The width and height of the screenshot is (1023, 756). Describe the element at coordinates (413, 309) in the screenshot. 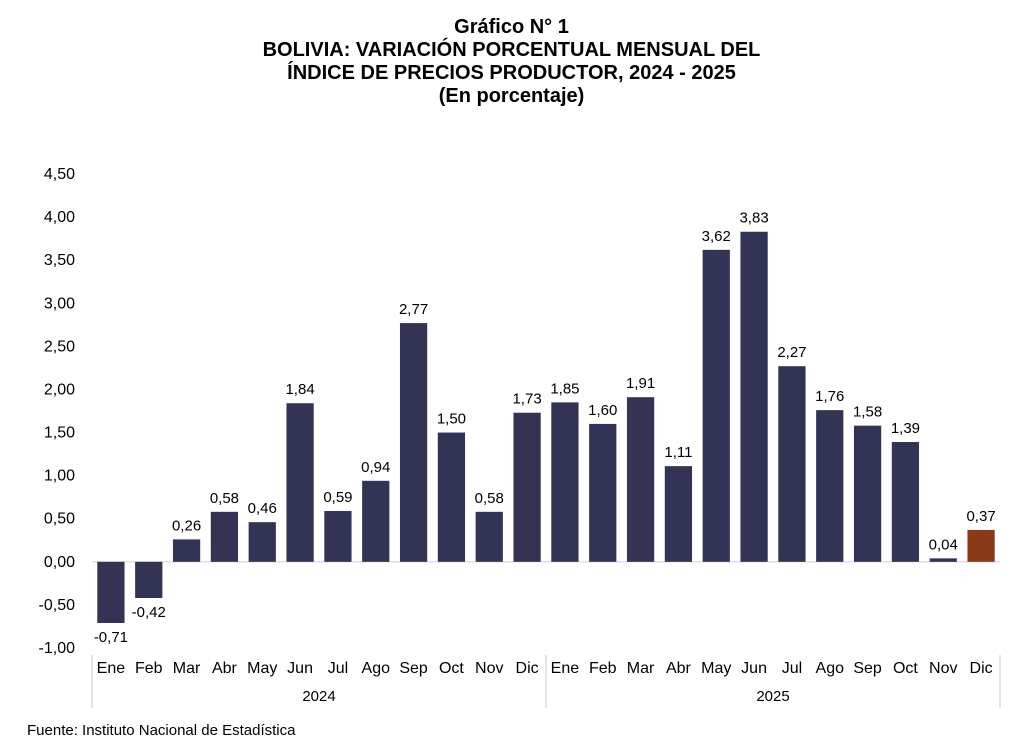

I see `data-label: 2,77` at that location.